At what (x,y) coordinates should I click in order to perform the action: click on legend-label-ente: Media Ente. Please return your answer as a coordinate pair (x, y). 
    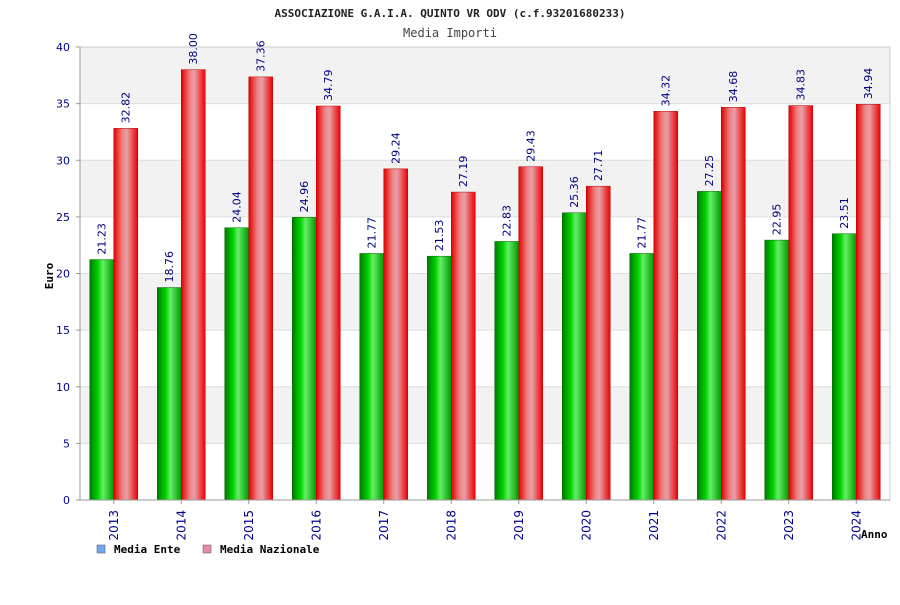
    Looking at the image, I should click on (147, 549).